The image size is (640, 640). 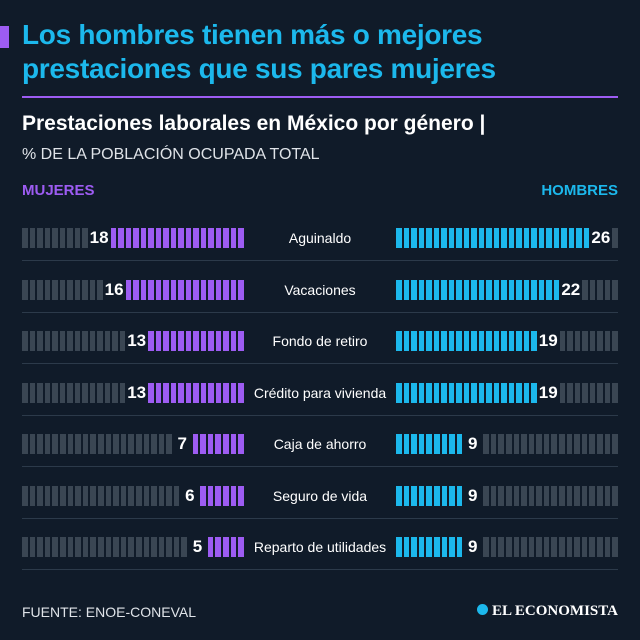 What do you see at coordinates (190, 495) in the screenshot?
I see `data-label: 6` at bounding box center [190, 495].